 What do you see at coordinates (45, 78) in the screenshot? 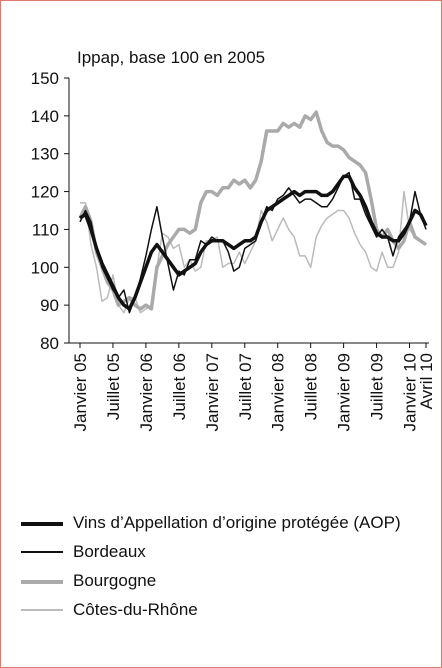
I see `y-tick-label: 150` at bounding box center [45, 78].